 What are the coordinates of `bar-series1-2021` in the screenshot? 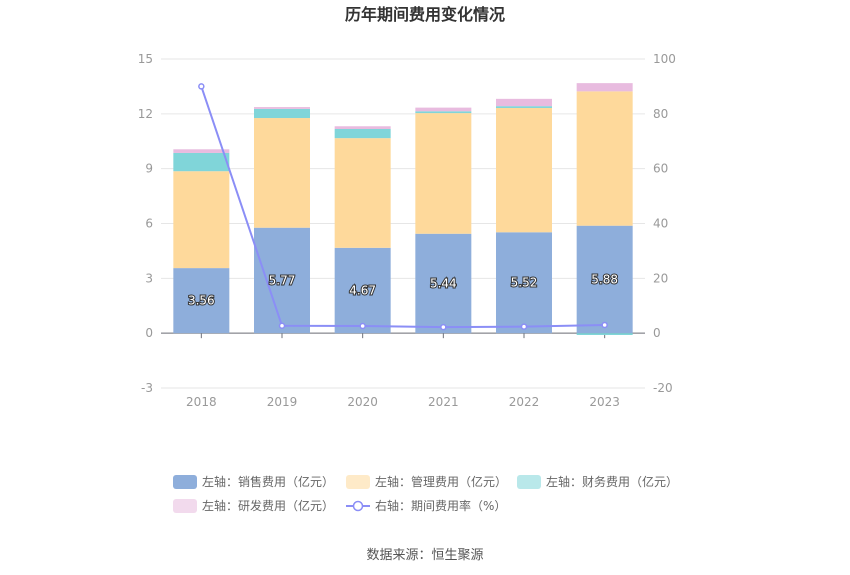 It's located at (443, 283).